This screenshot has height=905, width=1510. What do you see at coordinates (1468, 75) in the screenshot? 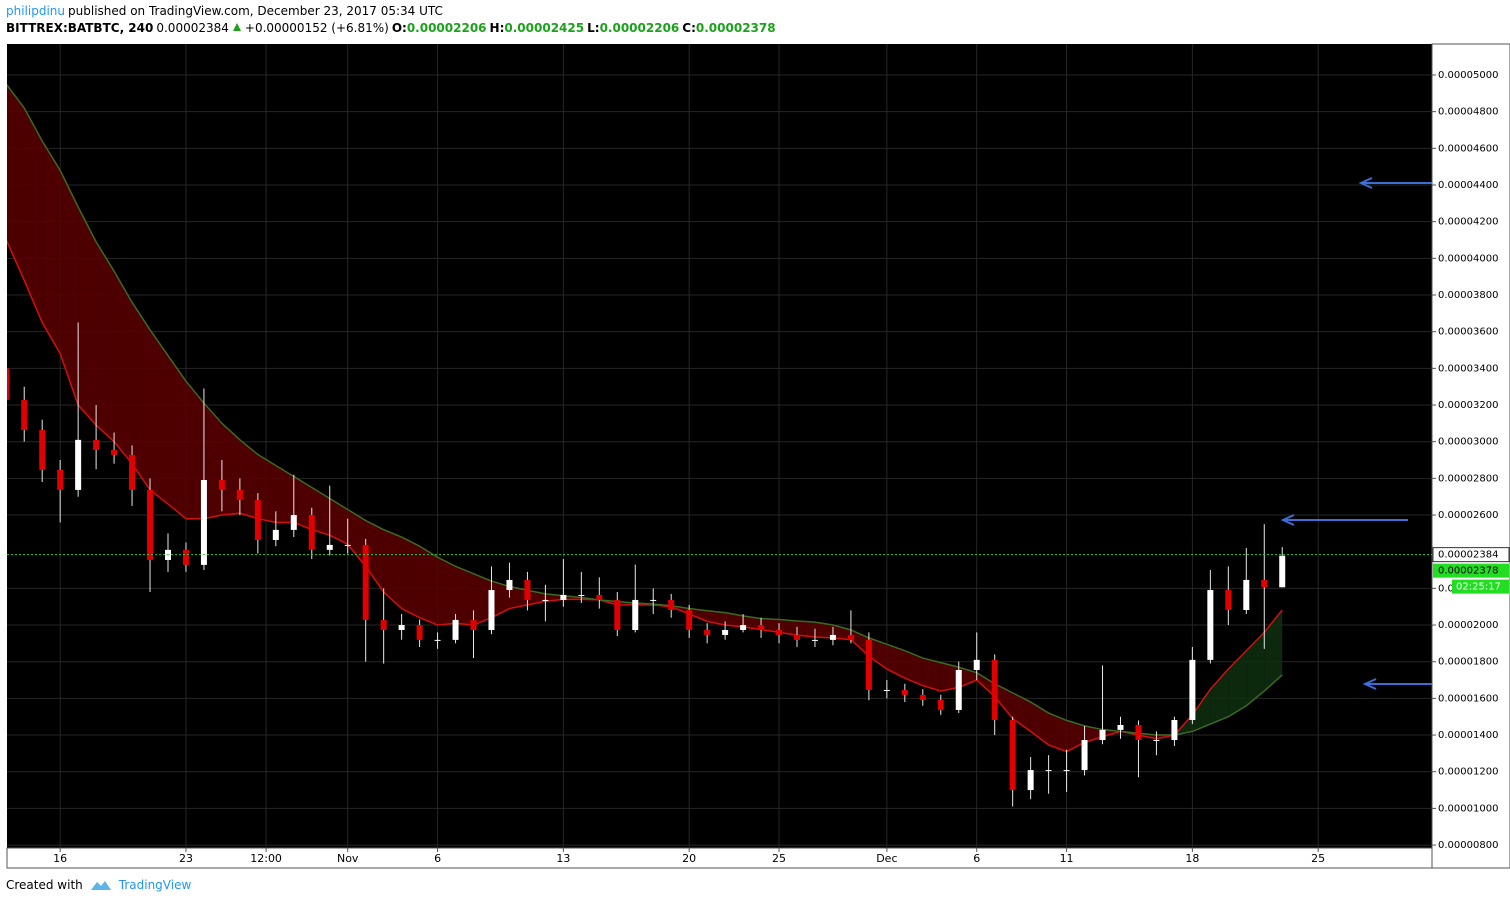
I see `y-tick-label: 0.00005000` at bounding box center [1468, 75].